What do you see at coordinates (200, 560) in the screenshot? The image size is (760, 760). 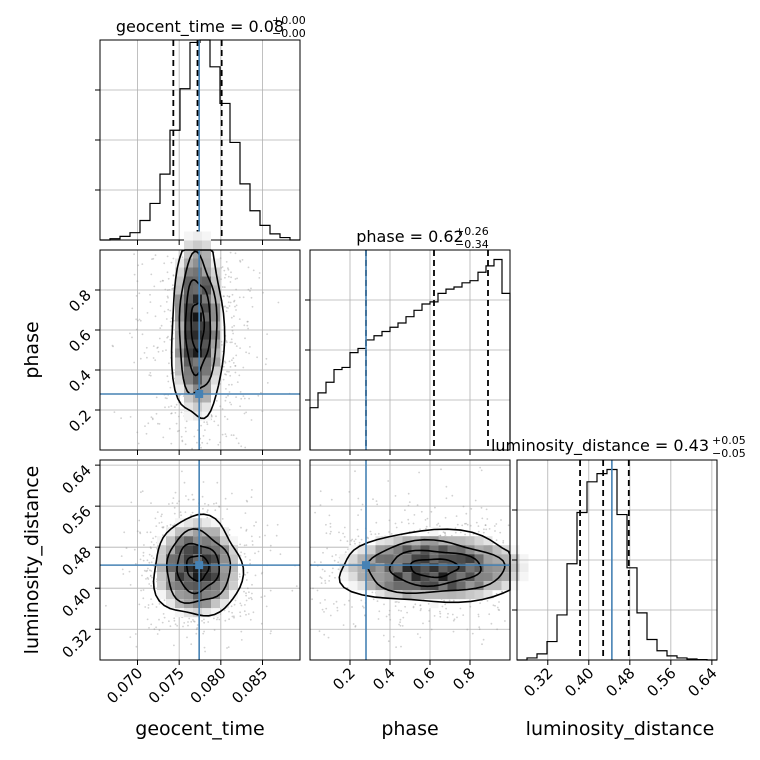 I see `truth-marker-luminosity-distance-vs-geocent-time` at bounding box center [200, 560].